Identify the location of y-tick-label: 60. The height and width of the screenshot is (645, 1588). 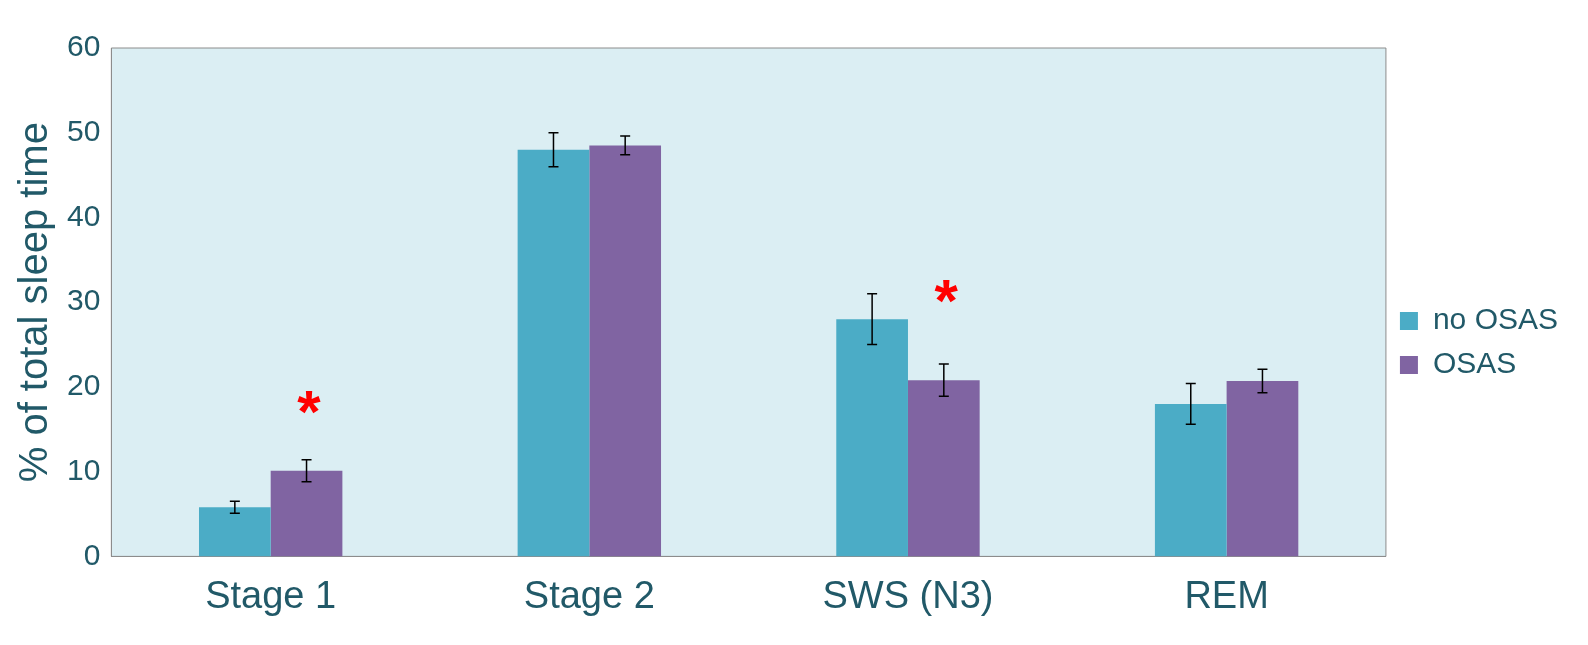
(83, 46).